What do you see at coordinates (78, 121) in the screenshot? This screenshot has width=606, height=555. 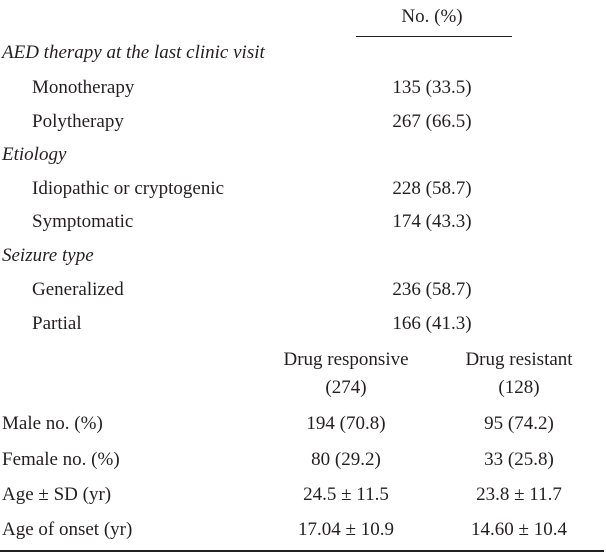 I see `row-label-polytherapy: Polytherapy` at bounding box center [78, 121].